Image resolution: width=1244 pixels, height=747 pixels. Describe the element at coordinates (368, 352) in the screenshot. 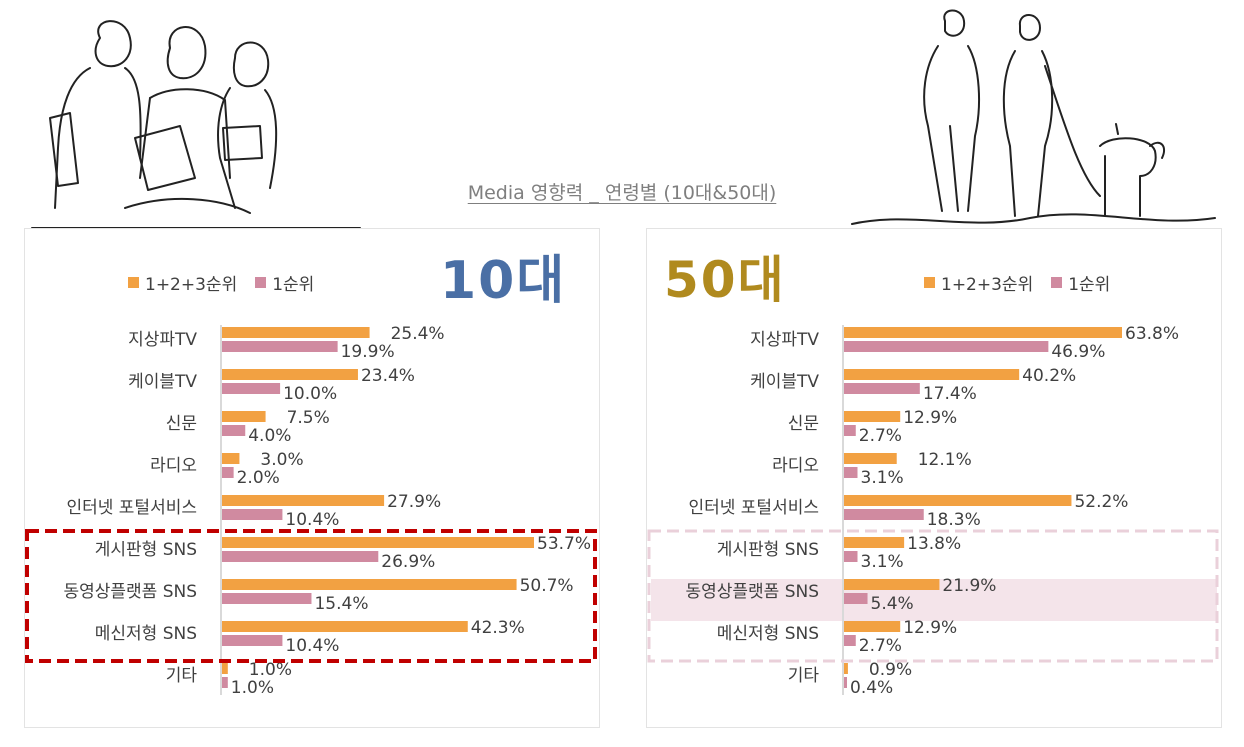

I see `data-label-series2: 19.9%` at that location.